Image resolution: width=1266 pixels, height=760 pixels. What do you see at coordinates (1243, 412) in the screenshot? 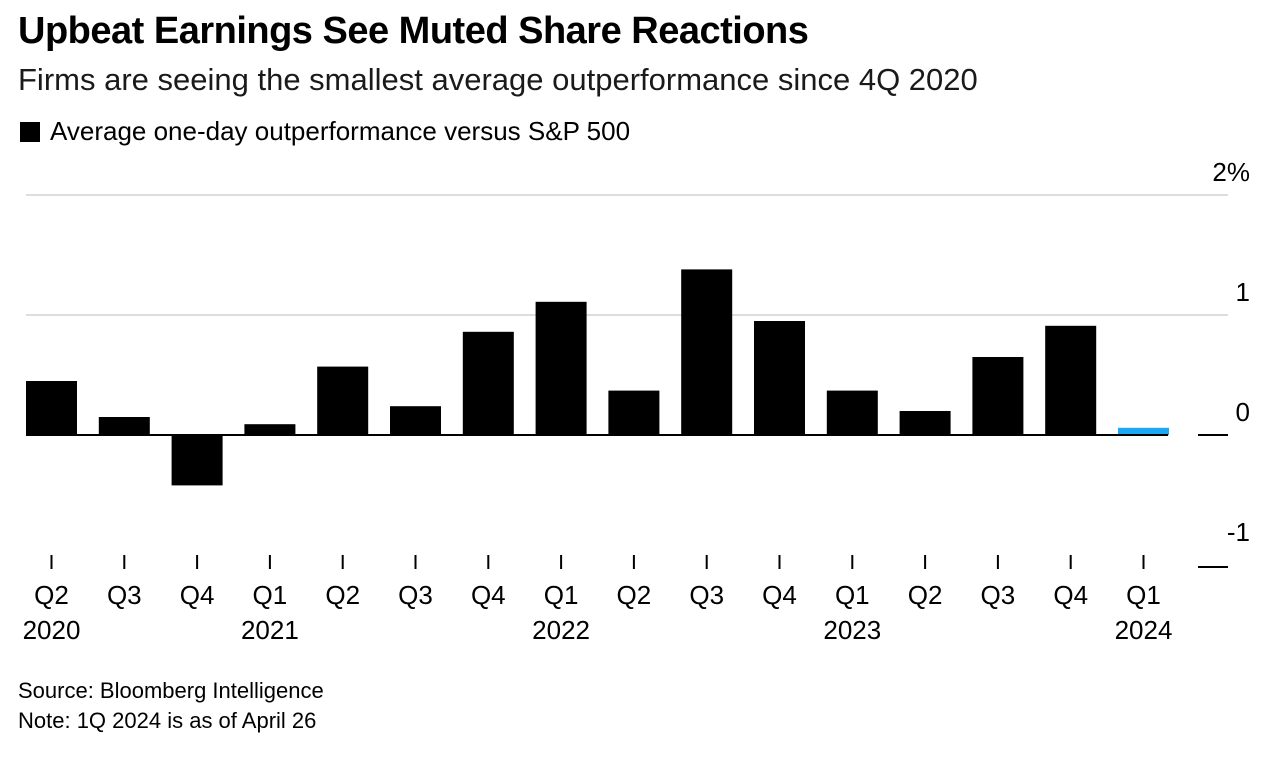
I see `y-tick-label: 0` at bounding box center [1243, 412].